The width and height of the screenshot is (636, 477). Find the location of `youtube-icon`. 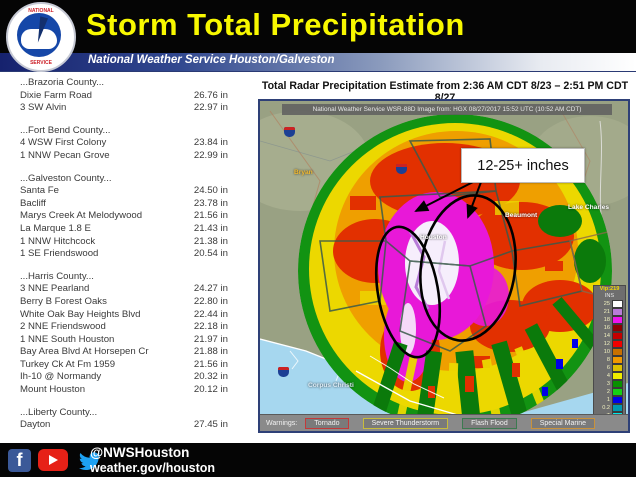

youtube-icon is located at coordinates (53, 460).